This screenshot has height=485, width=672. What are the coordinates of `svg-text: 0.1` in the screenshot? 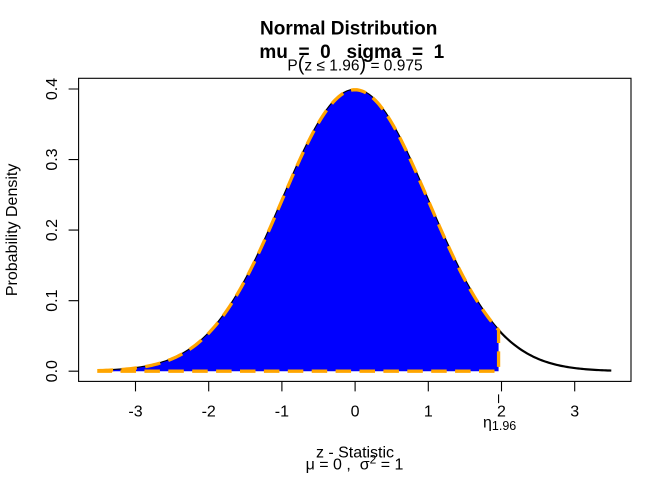 It's located at (52, 300).